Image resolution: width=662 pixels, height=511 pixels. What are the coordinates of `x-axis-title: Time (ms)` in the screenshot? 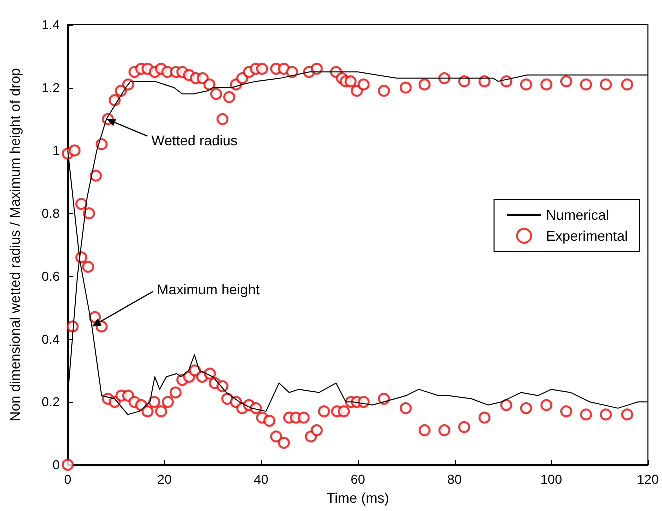 It's located at (358, 498).